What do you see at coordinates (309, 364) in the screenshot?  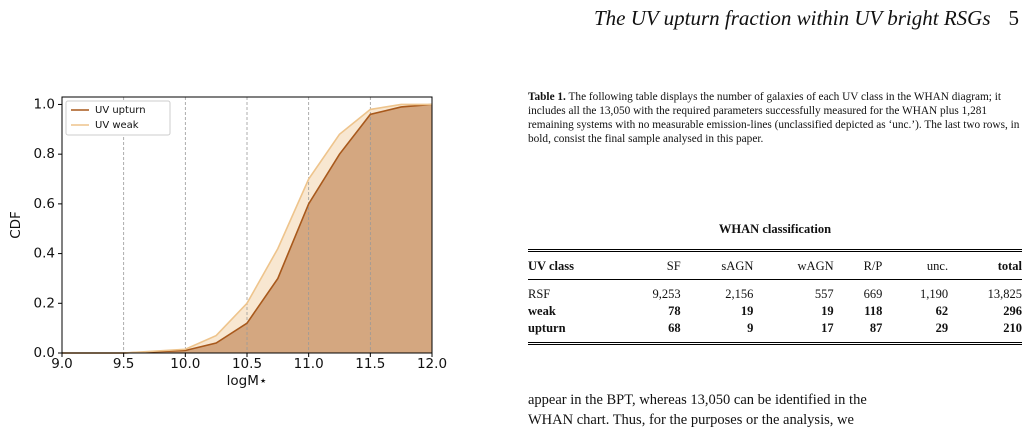 I see `x-tick-label: 11.0` at bounding box center [309, 364].